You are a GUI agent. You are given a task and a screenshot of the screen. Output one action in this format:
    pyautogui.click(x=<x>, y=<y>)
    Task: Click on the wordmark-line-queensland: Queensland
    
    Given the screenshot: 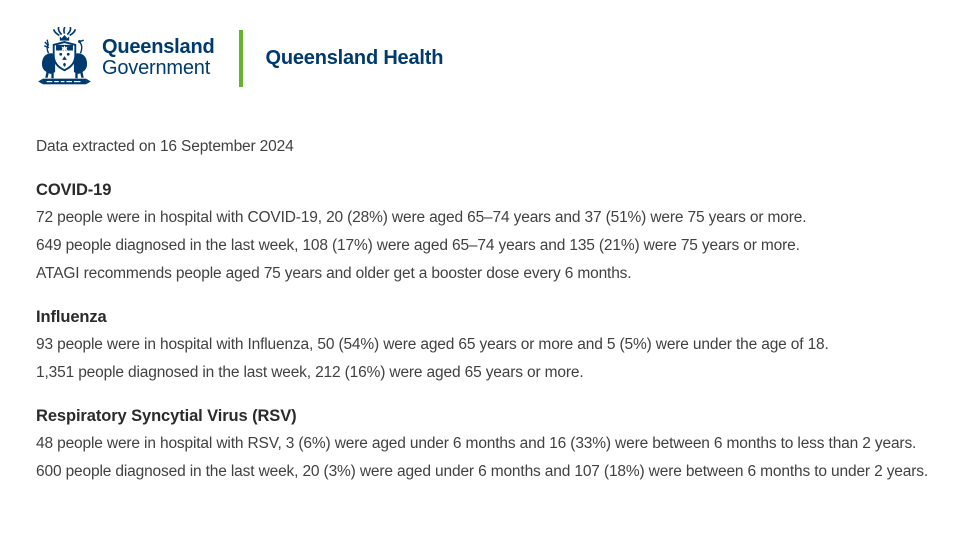 What is the action you would take?
    pyautogui.click(x=158, y=47)
    